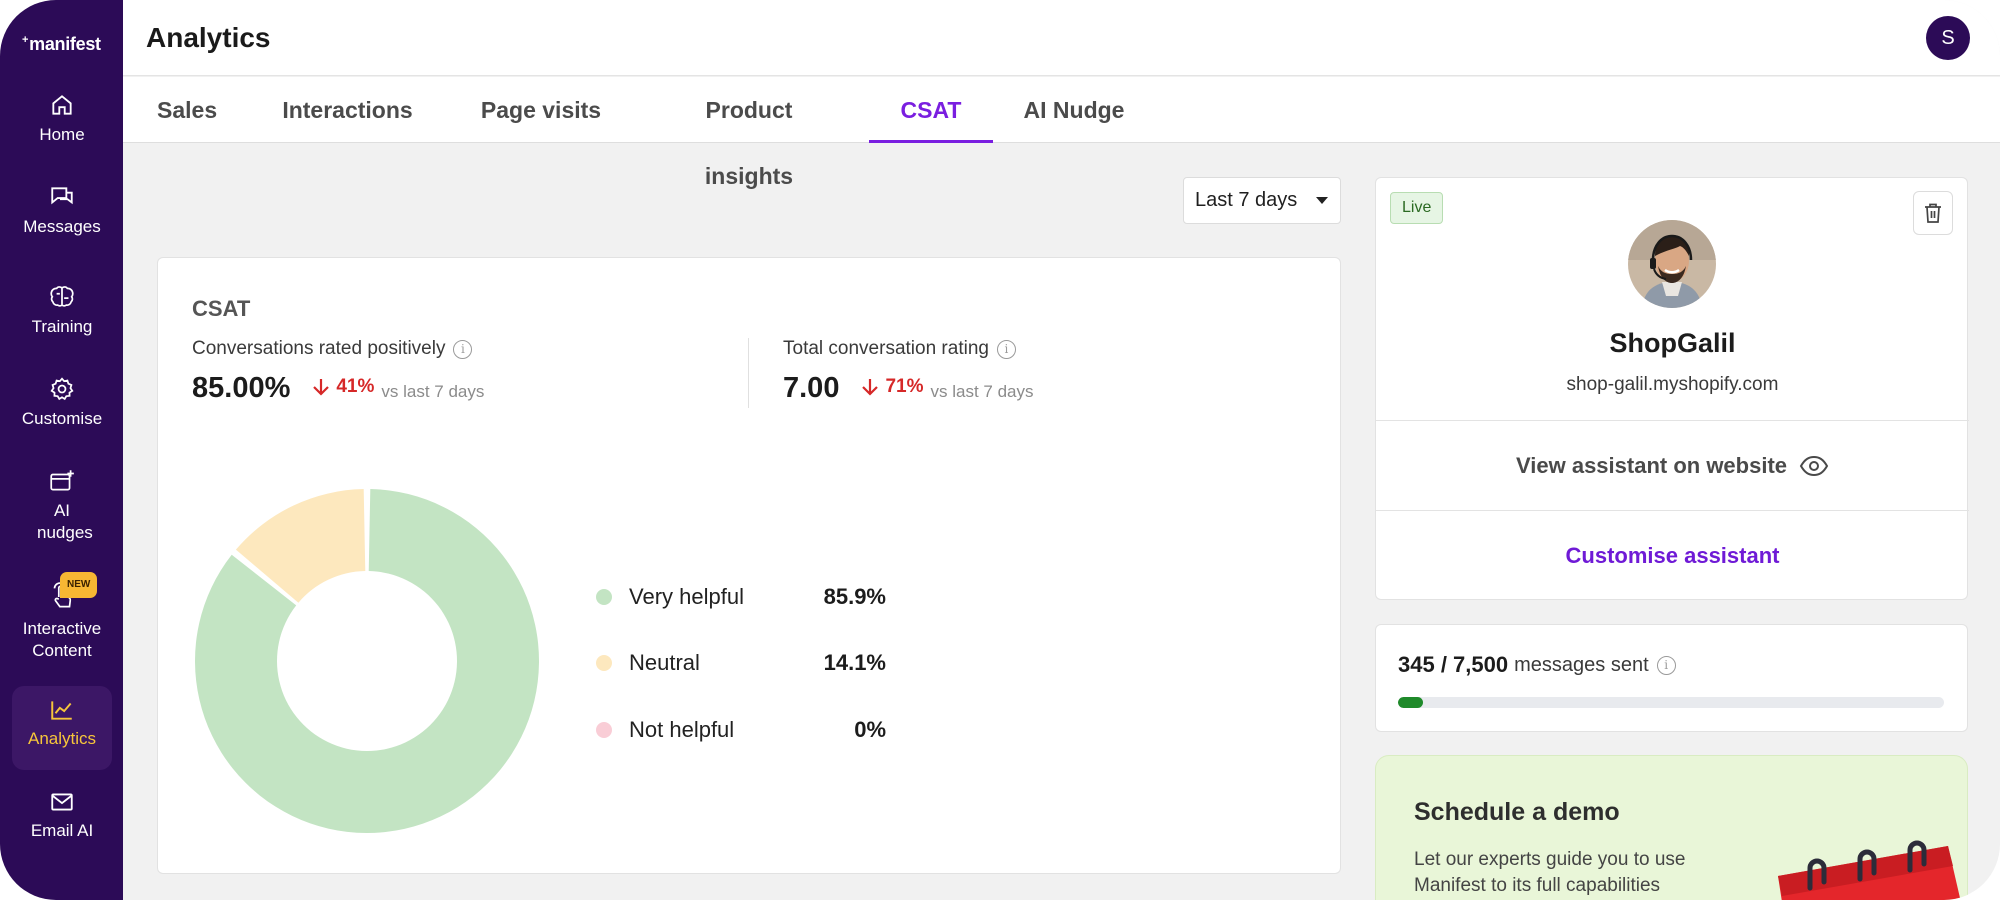 Image resolution: width=2000 pixels, height=900 pixels. What do you see at coordinates (1671, 702) in the screenshot?
I see `usage-progress-bar` at bounding box center [1671, 702].